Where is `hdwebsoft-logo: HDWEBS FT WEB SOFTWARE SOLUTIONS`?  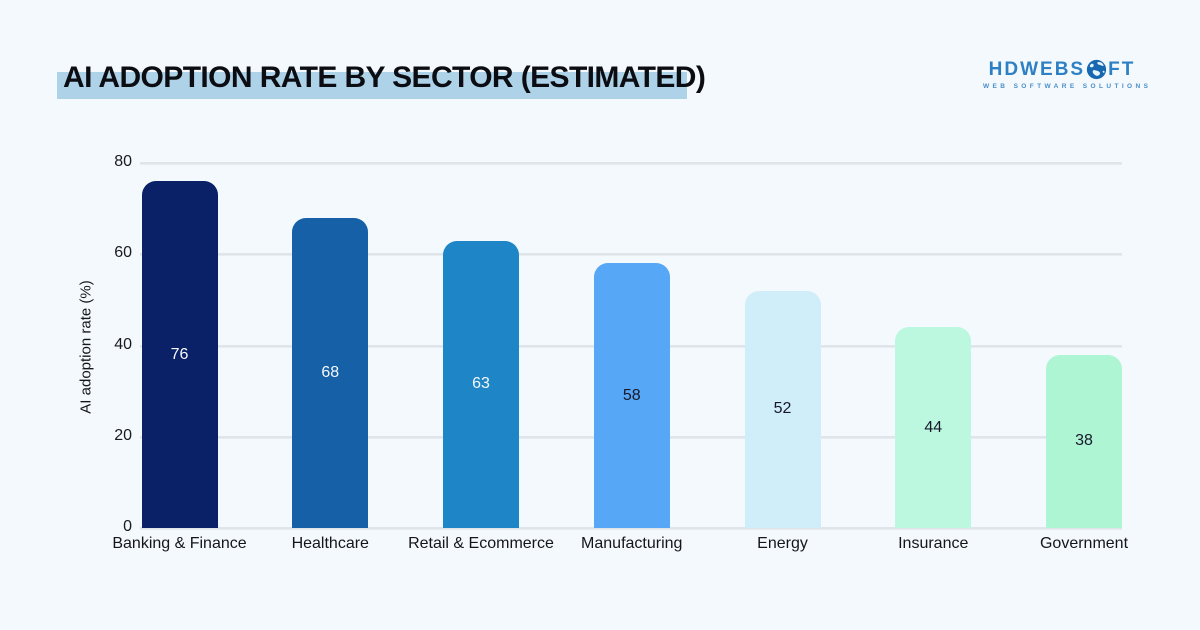
hdwebsoft-logo: HDWEBS FT WEB SOFTWARE SOLUTIONS is located at coordinates (1067, 74).